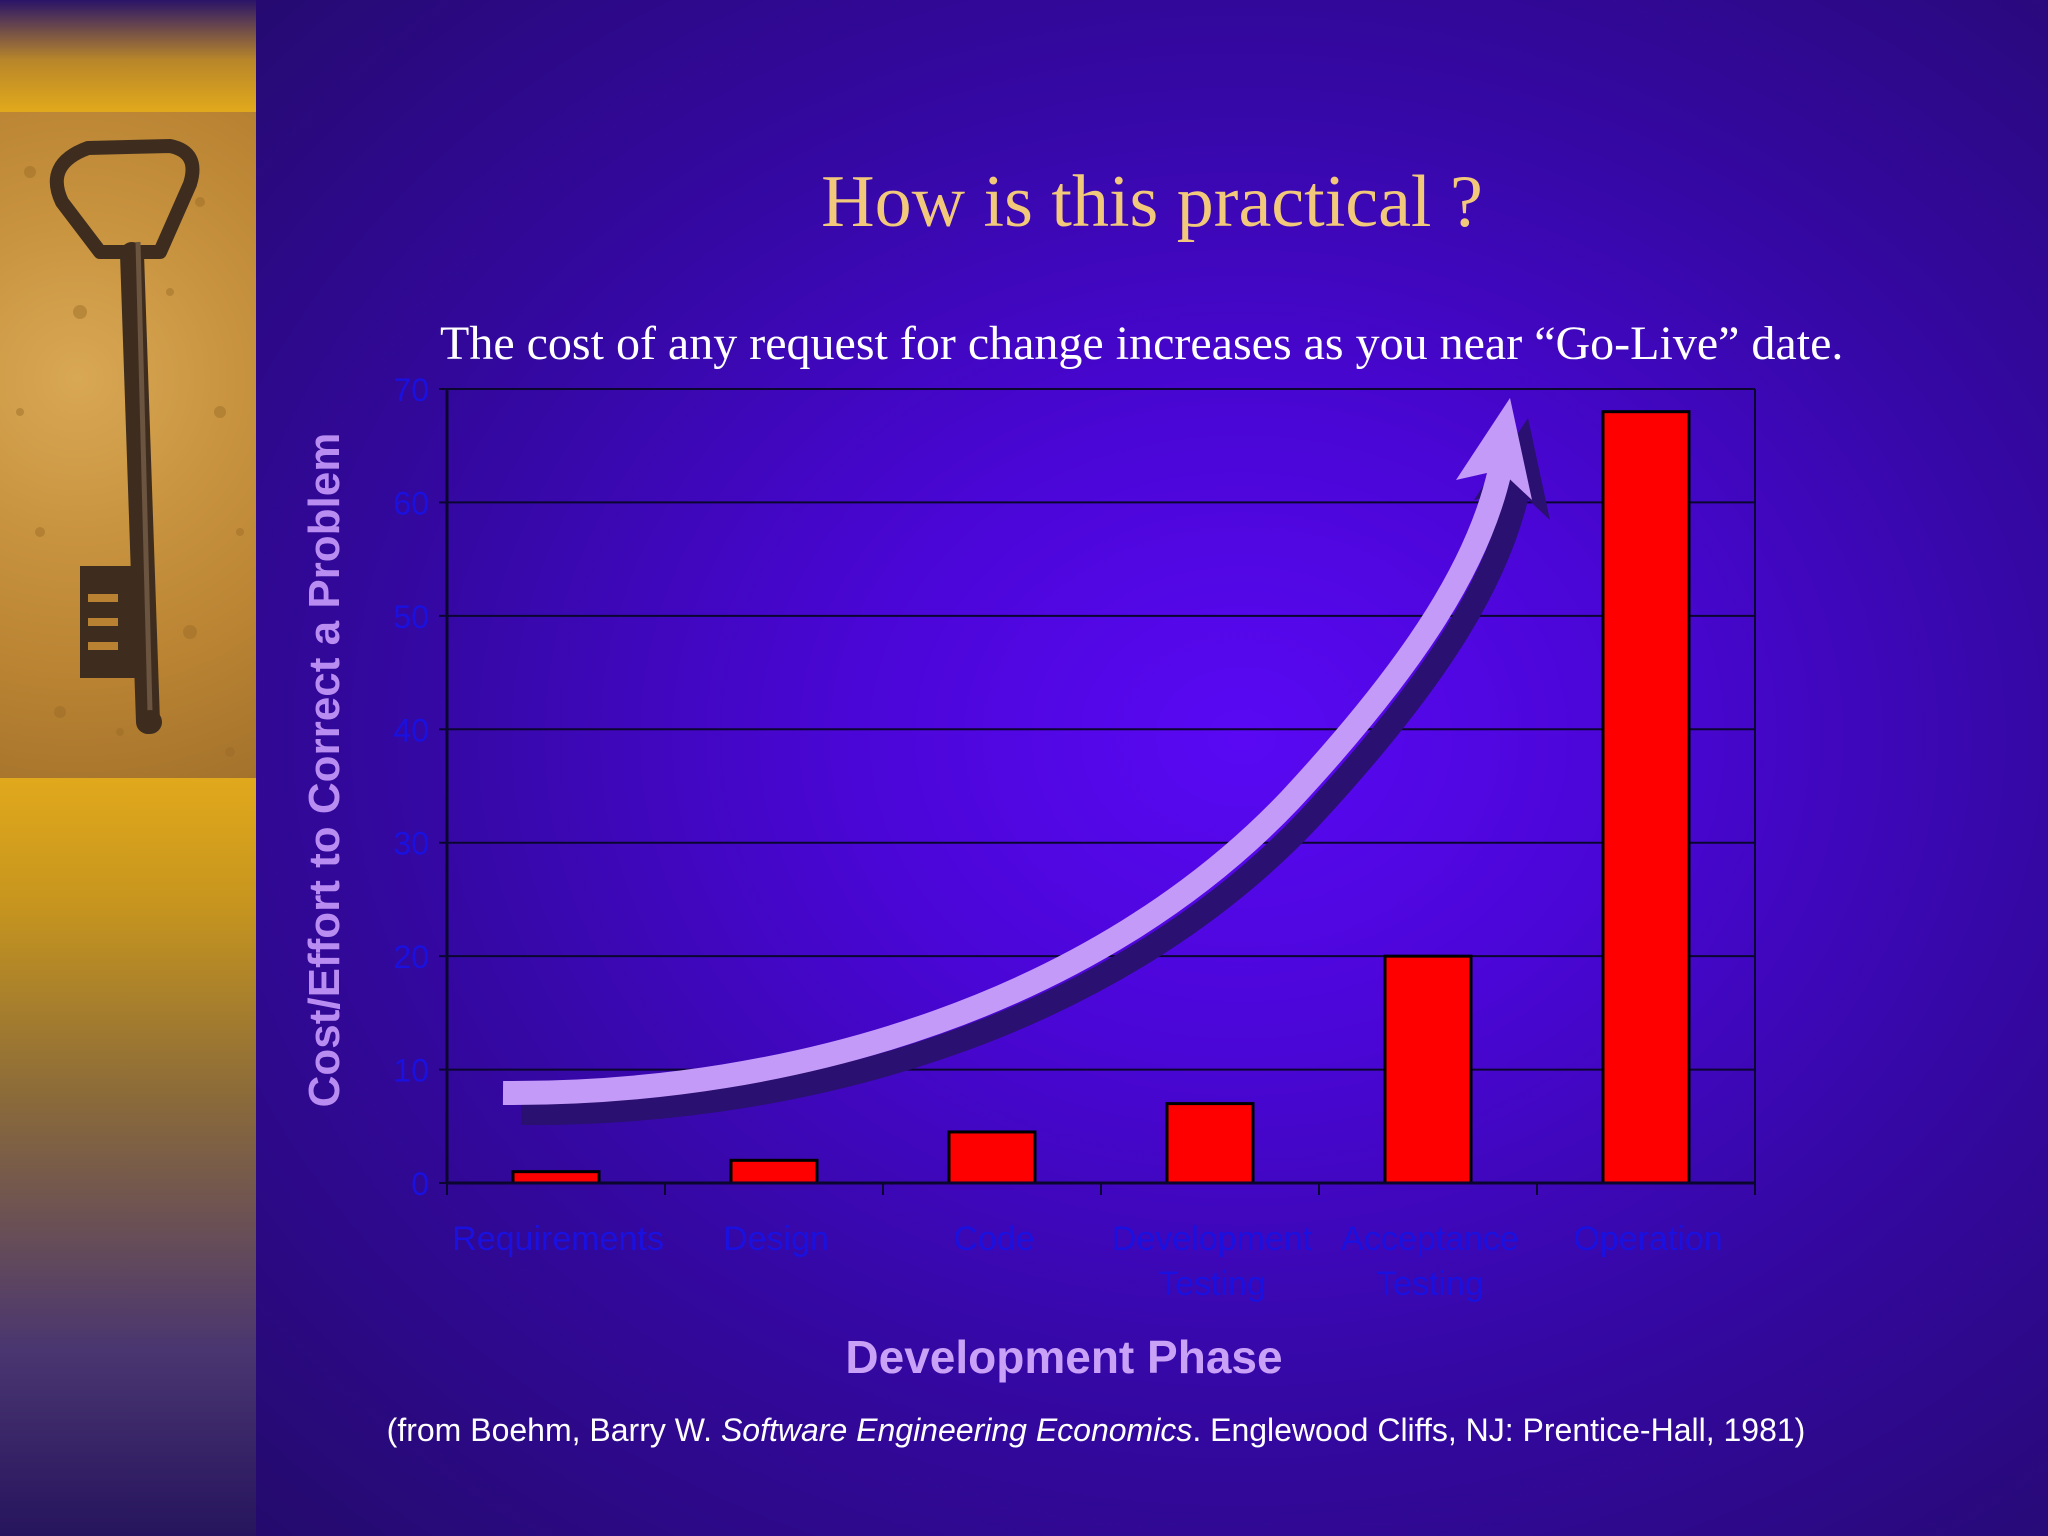 This screenshot has height=1536, width=2048. Describe the element at coordinates (558, 1239) in the screenshot. I see `x-tick-label: Requirements` at that location.